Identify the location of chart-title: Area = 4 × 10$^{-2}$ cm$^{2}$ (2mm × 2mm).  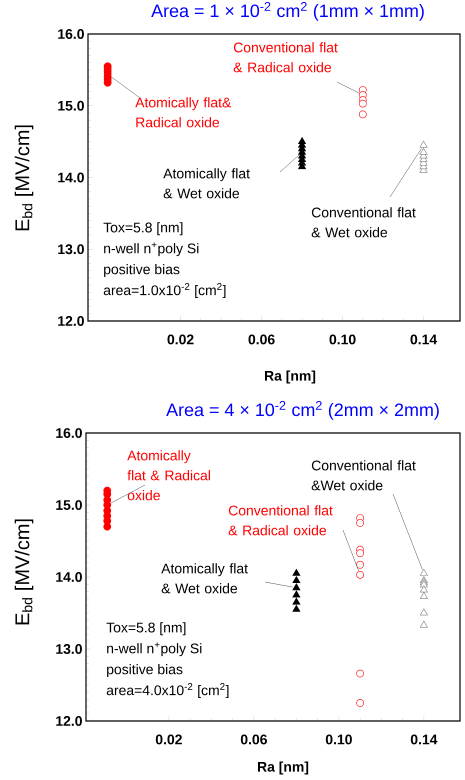
(302, 410).